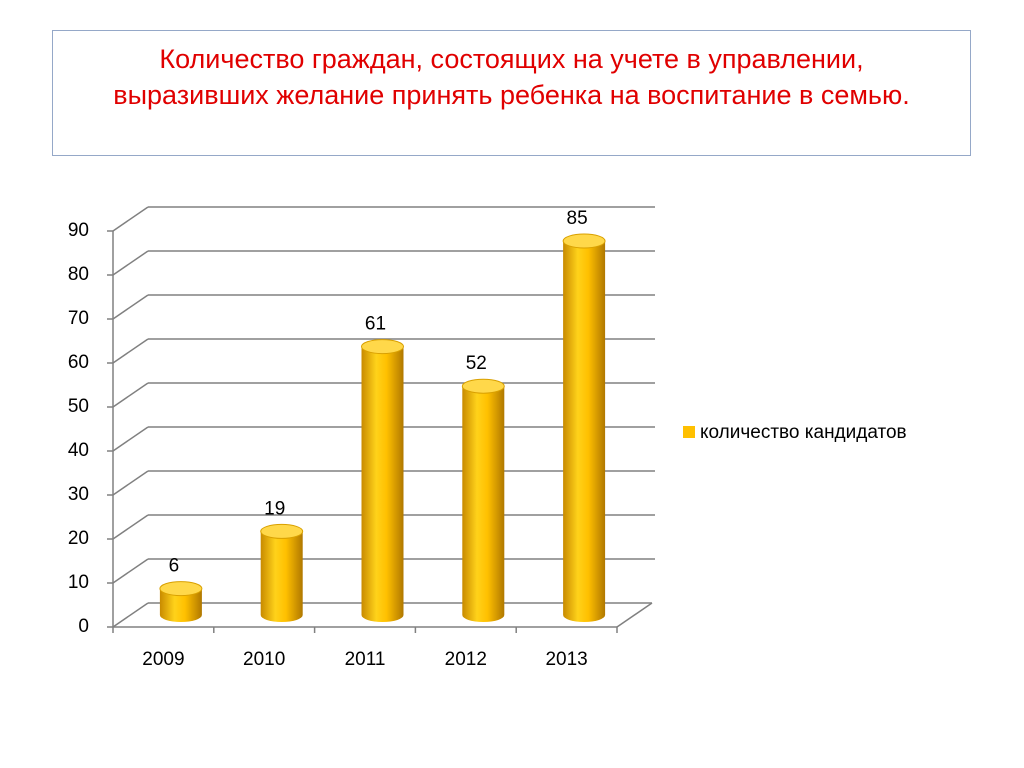 This screenshot has width=1024, height=768. Describe the element at coordinates (78, 582) in the screenshot. I see `y-tick-label: 10` at that location.